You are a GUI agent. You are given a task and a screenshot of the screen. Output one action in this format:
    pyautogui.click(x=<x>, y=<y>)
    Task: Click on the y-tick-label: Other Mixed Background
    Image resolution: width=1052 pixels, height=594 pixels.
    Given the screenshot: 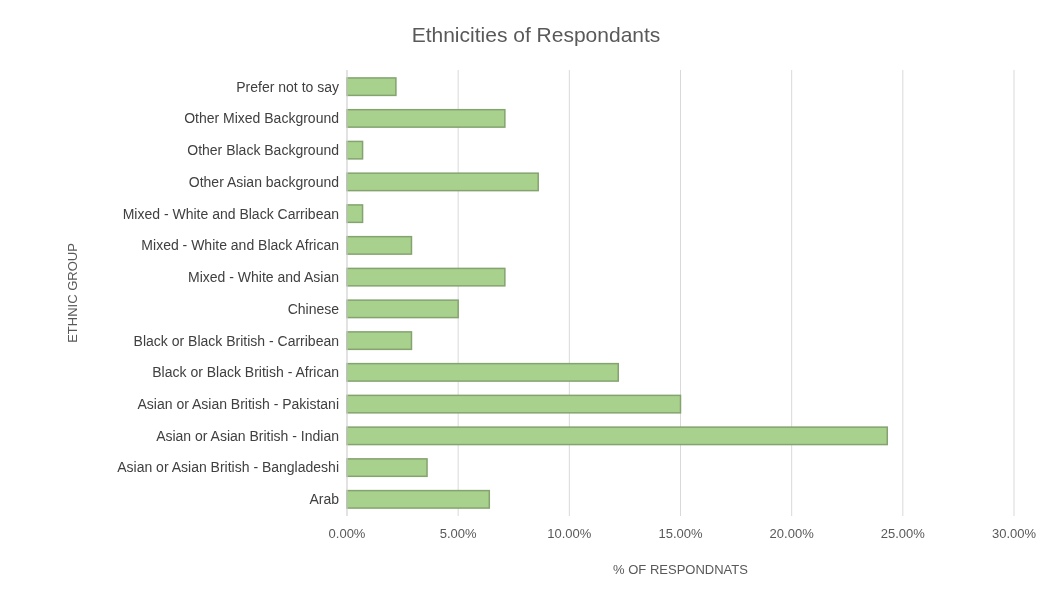 What is the action you would take?
    pyautogui.click(x=261, y=118)
    